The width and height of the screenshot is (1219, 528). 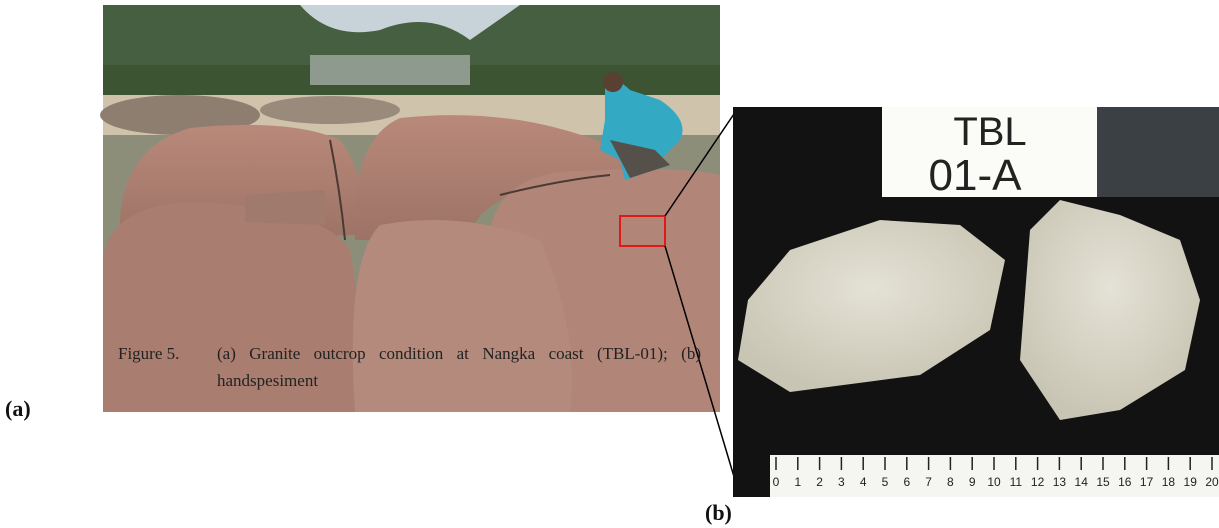 I want to click on ruler-label: 20, so click(x=1212, y=482).